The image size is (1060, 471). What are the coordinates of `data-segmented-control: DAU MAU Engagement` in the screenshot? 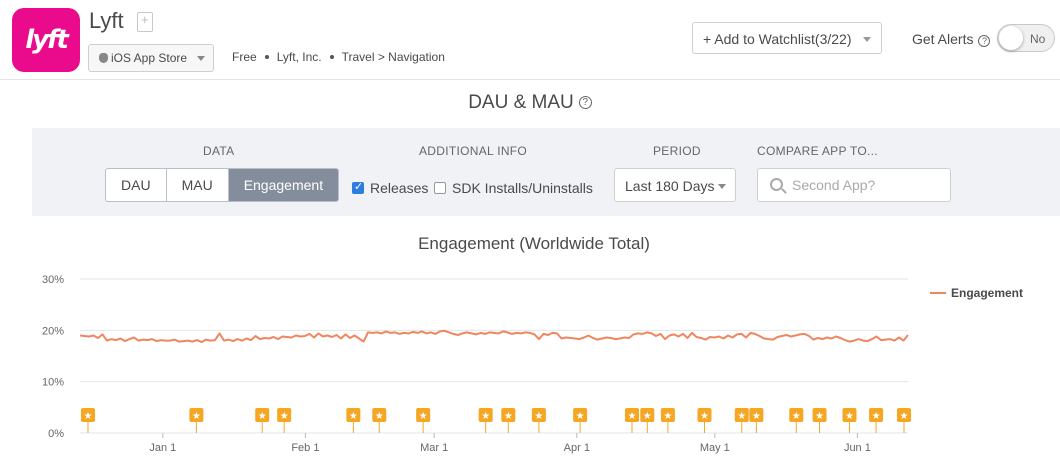 It's located at (222, 185).